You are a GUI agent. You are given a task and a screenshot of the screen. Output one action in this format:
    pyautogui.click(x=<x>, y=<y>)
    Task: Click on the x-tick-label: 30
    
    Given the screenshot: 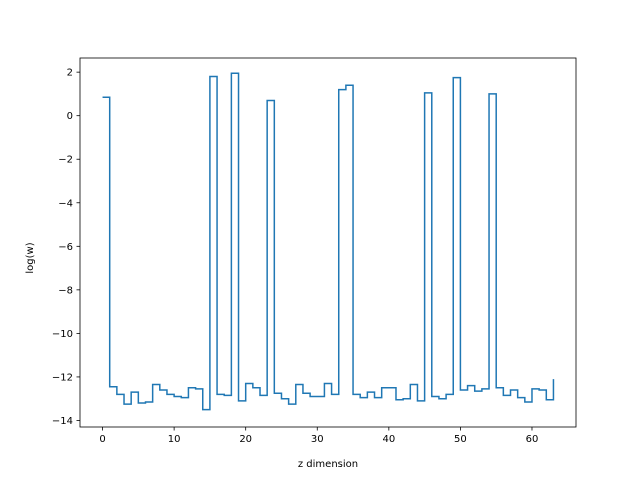 What is the action you would take?
    pyautogui.click(x=317, y=439)
    